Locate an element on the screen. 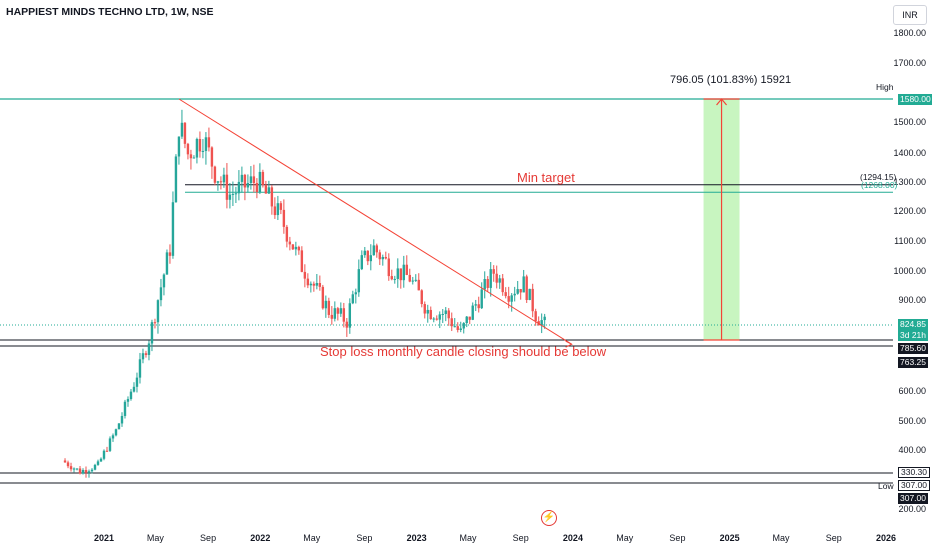  high-label: High is located at coordinates (885, 87).